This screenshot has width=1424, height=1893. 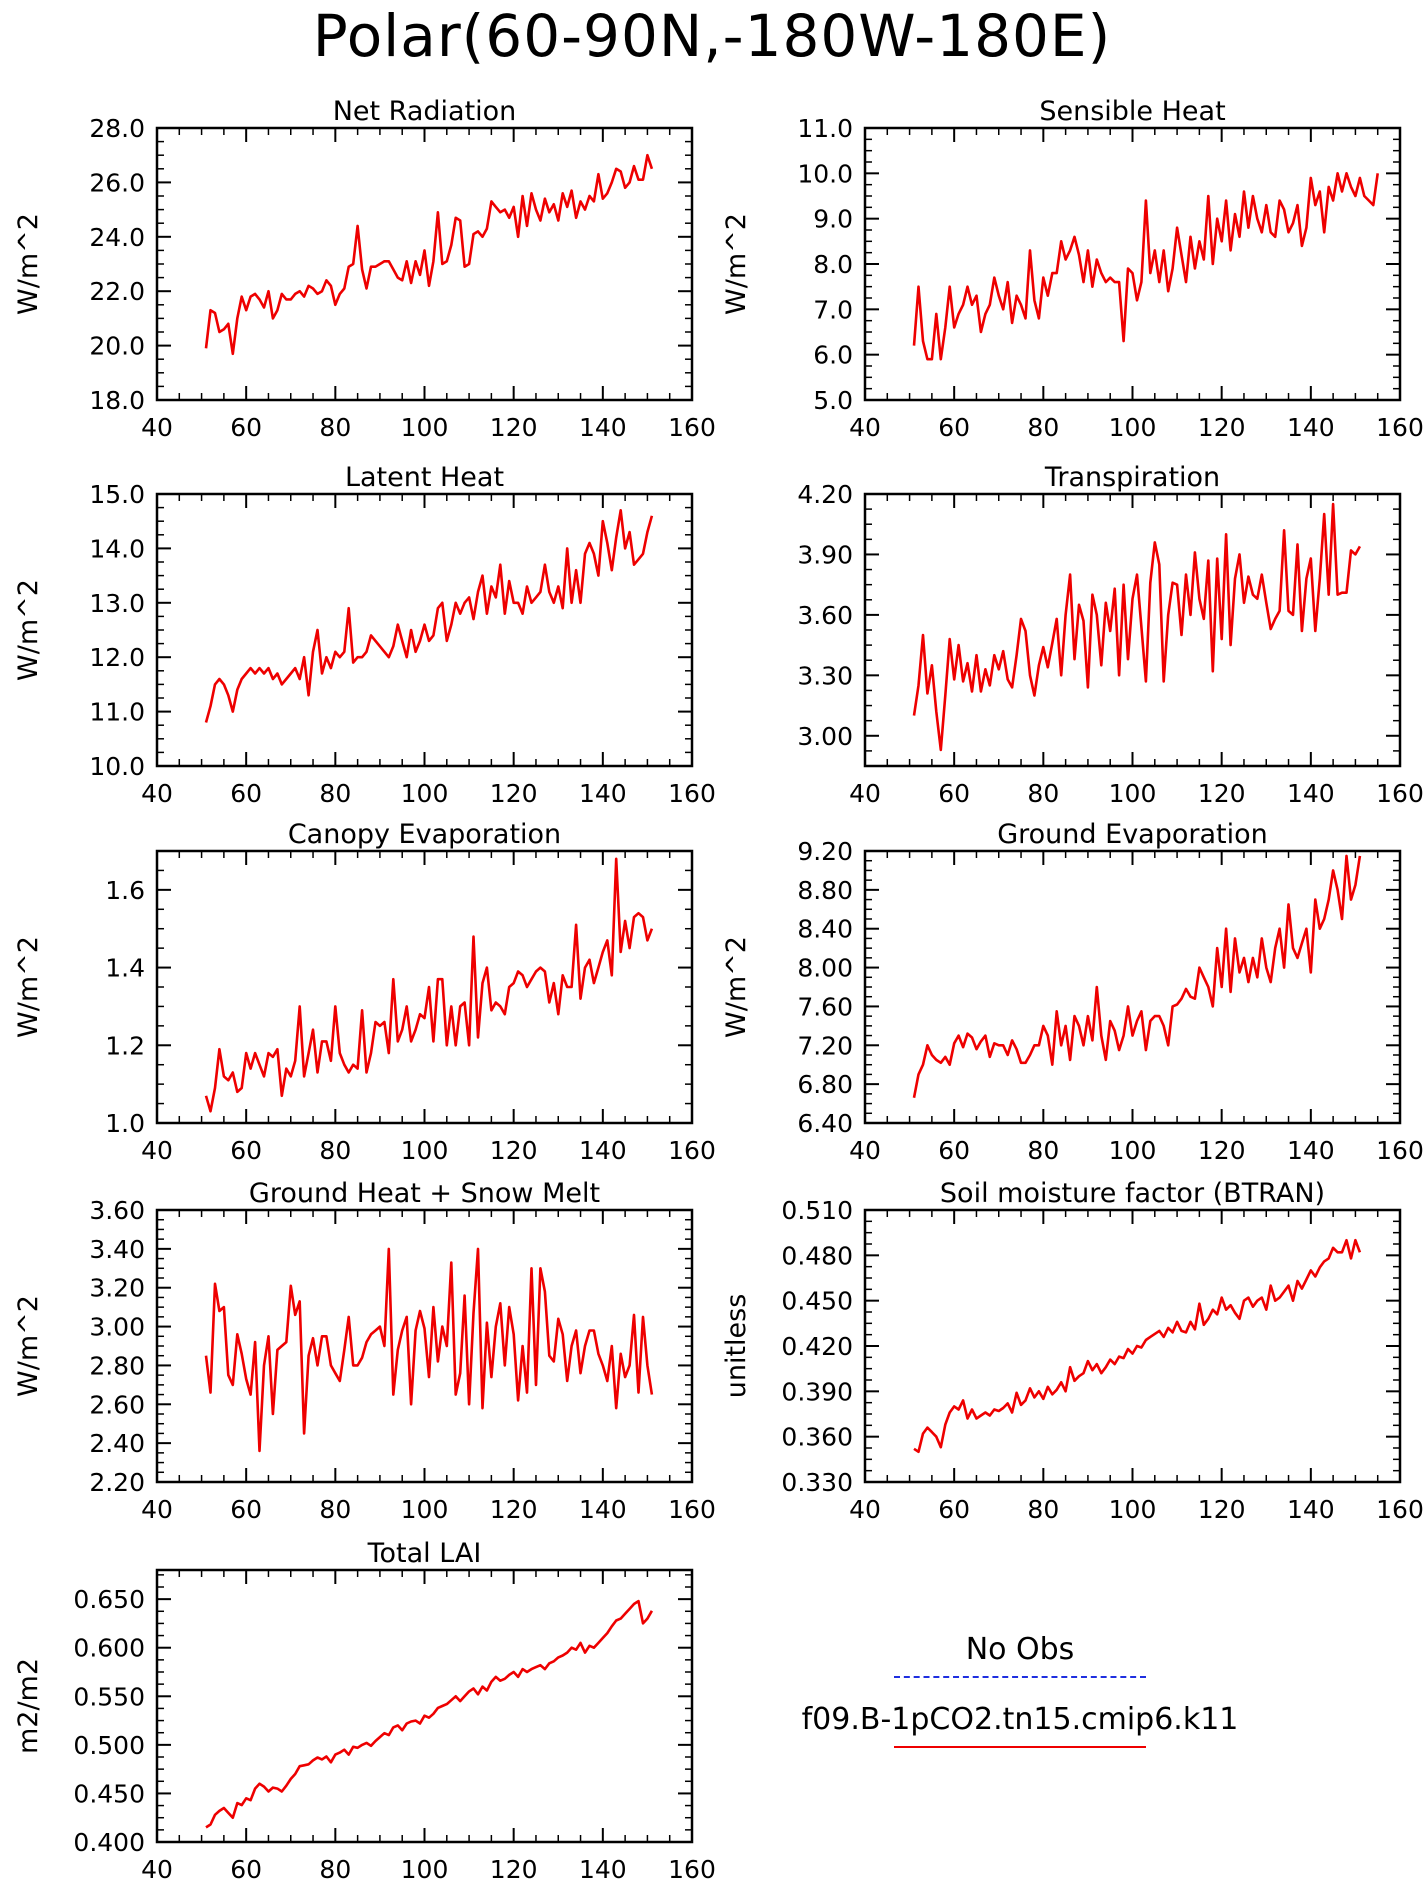 What do you see at coordinates (117, 766) in the screenshot?
I see `y-tick-label-2-0: 10.0` at bounding box center [117, 766].